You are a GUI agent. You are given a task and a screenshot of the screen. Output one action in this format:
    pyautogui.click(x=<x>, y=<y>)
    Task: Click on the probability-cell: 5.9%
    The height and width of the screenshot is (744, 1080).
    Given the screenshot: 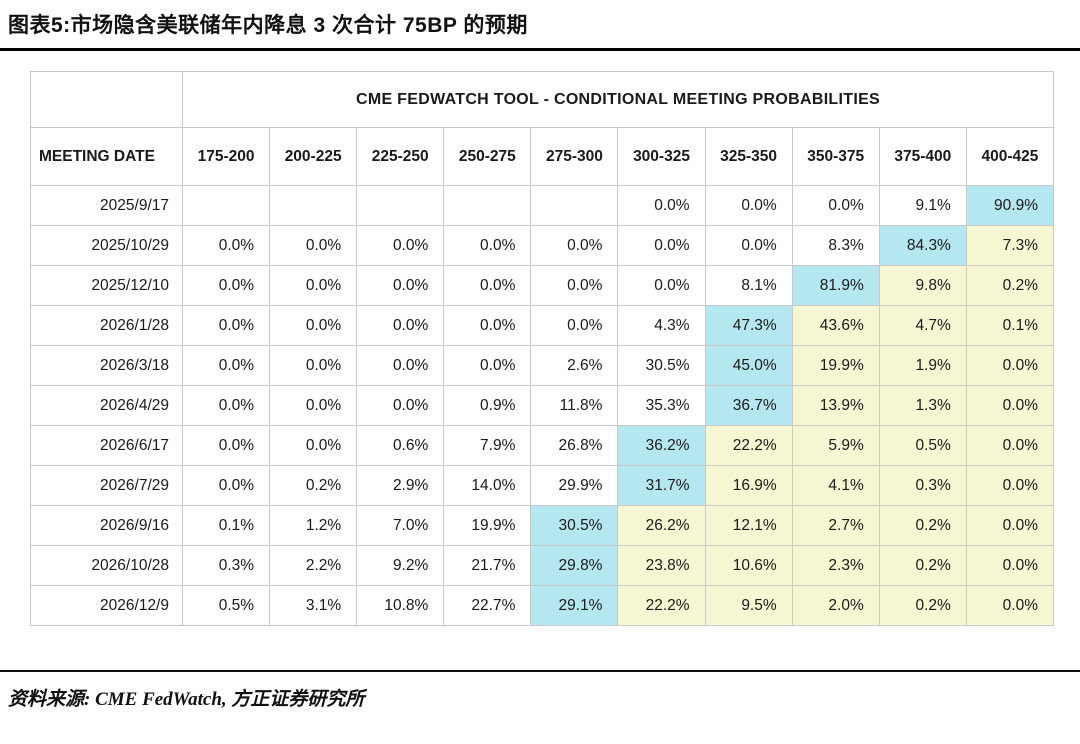 What is the action you would take?
    pyautogui.click(x=835, y=445)
    